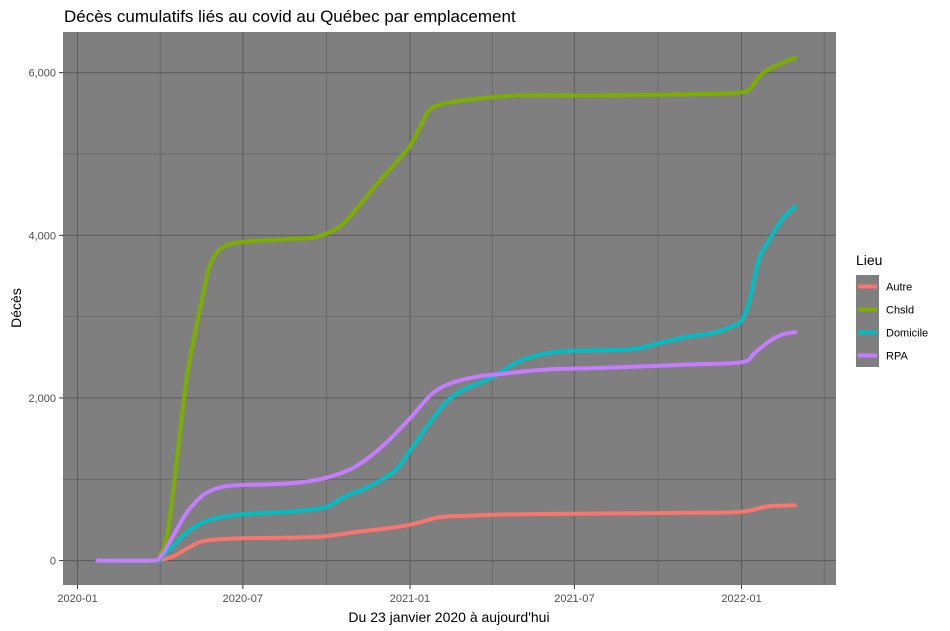 The width and height of the screenshot is (950, 631). Describe the element at coordinates (897, 357) in the screenshot. I see `legend-label: RPA` at that location.